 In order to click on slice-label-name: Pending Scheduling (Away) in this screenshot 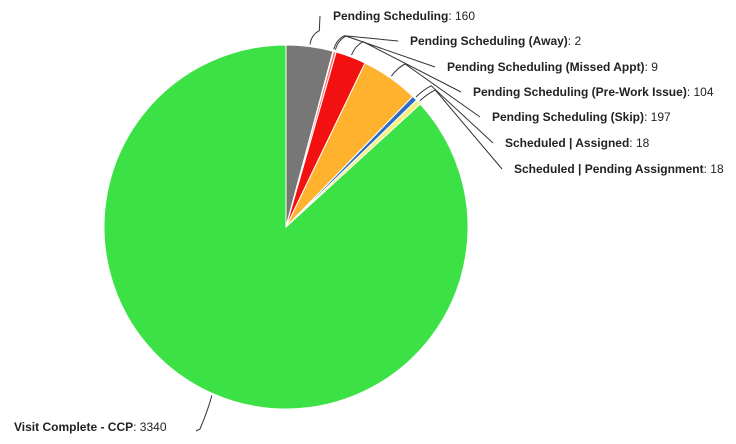, I will do `click(489, 41)`.